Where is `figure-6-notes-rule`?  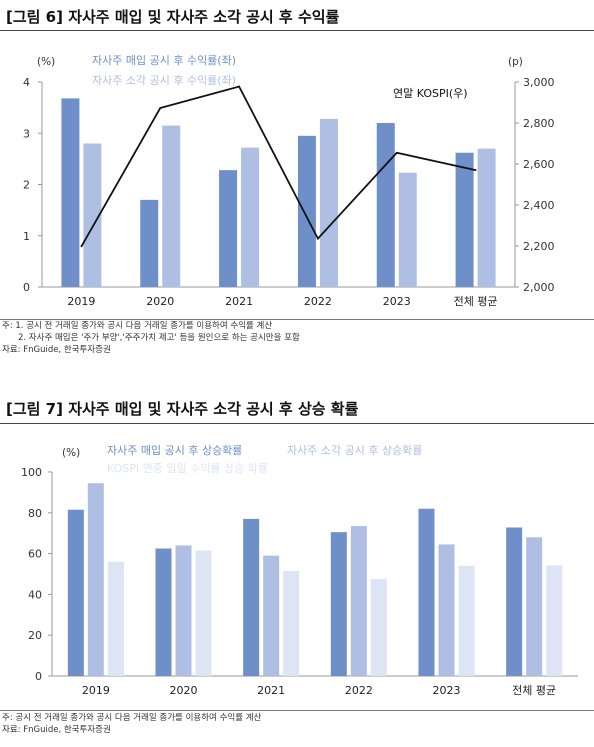
figure-6-notes-rule is located at coordinates (297, 319).